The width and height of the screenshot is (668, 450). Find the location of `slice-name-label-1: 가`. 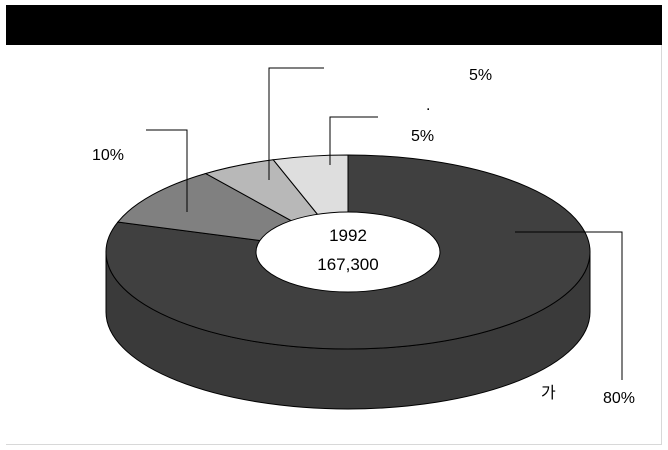

slice-name-label-1: 가 is located at coordinates (548, 393).